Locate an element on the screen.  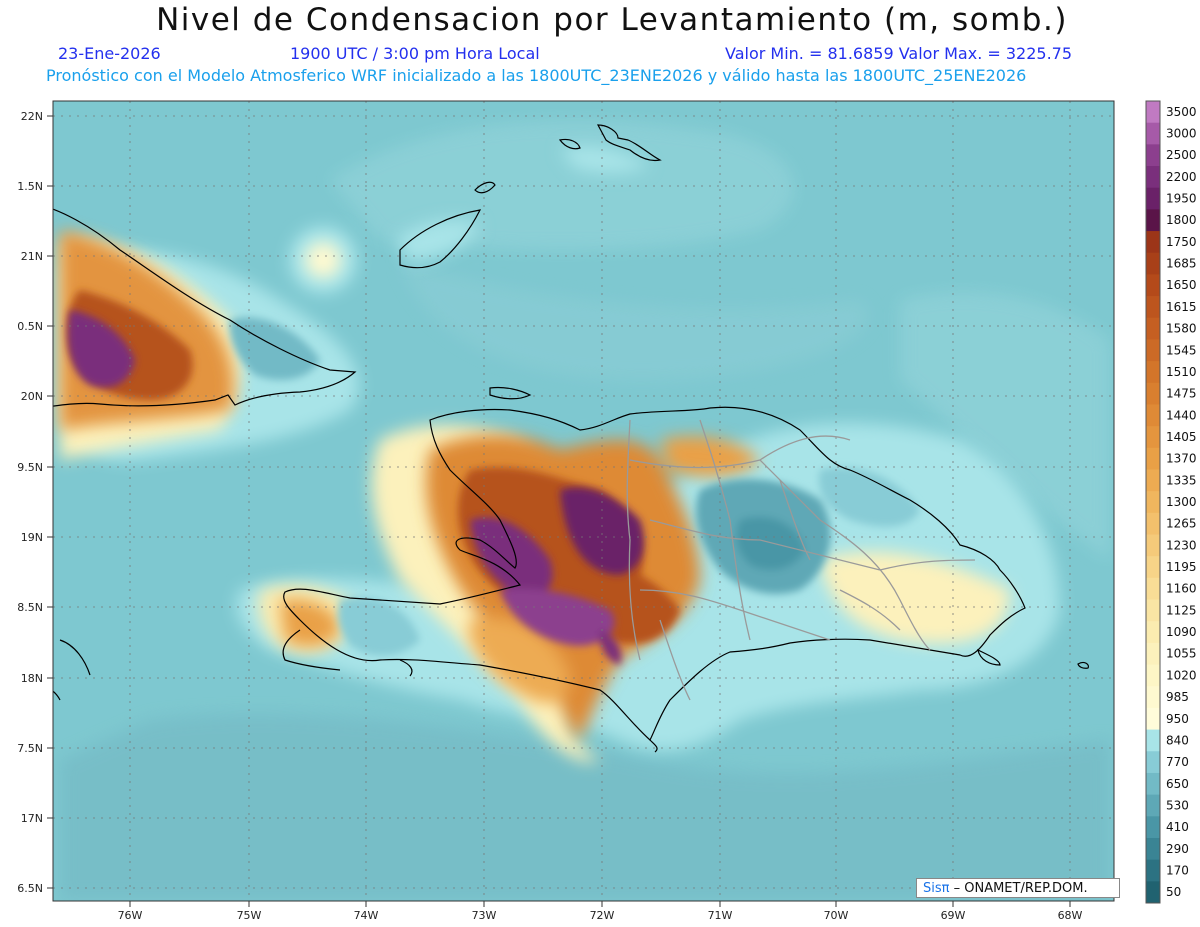
colorbar-label: 1125 is located at coordinates (1181, 610).